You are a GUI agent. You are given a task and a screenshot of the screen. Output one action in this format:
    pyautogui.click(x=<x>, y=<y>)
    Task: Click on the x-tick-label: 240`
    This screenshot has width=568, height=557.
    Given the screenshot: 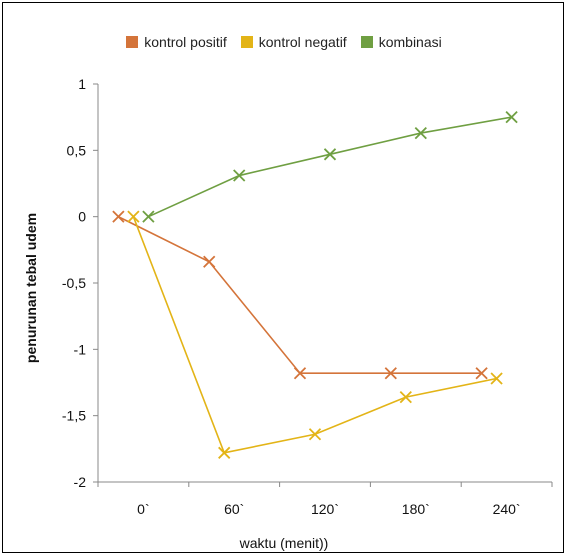 What is the action you would take?
    pyautogui.click(x=507, y=509)
    